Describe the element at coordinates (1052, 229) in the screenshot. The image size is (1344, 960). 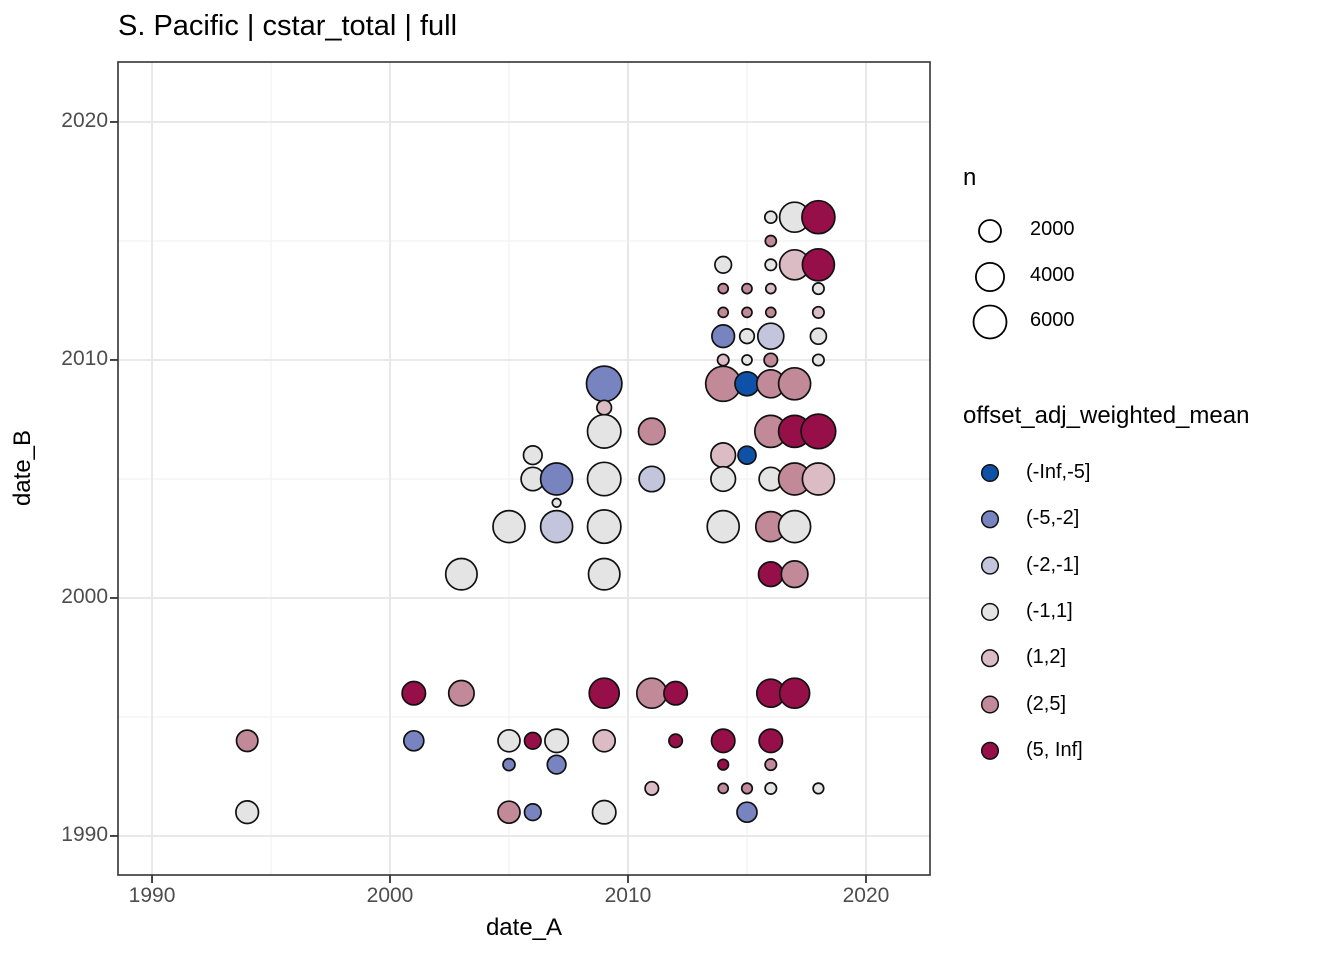
I see `size-legend-label: 2000` at that location.